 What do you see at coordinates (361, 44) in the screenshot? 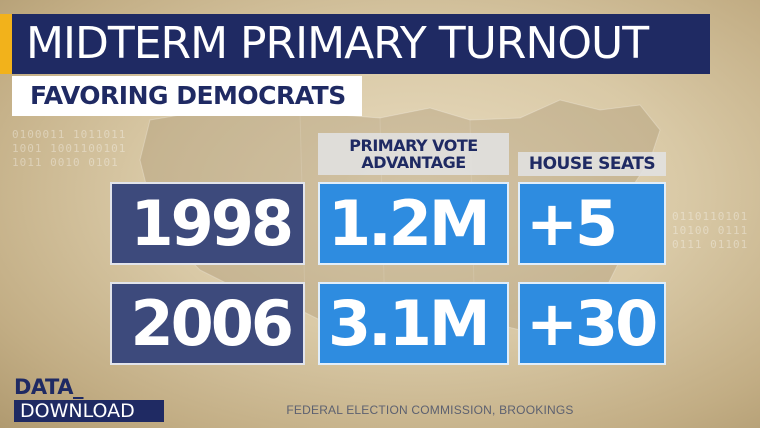
I see `page-title: MIDTERM PRIMARY TURNOUT` at bounding box center [361, 44].